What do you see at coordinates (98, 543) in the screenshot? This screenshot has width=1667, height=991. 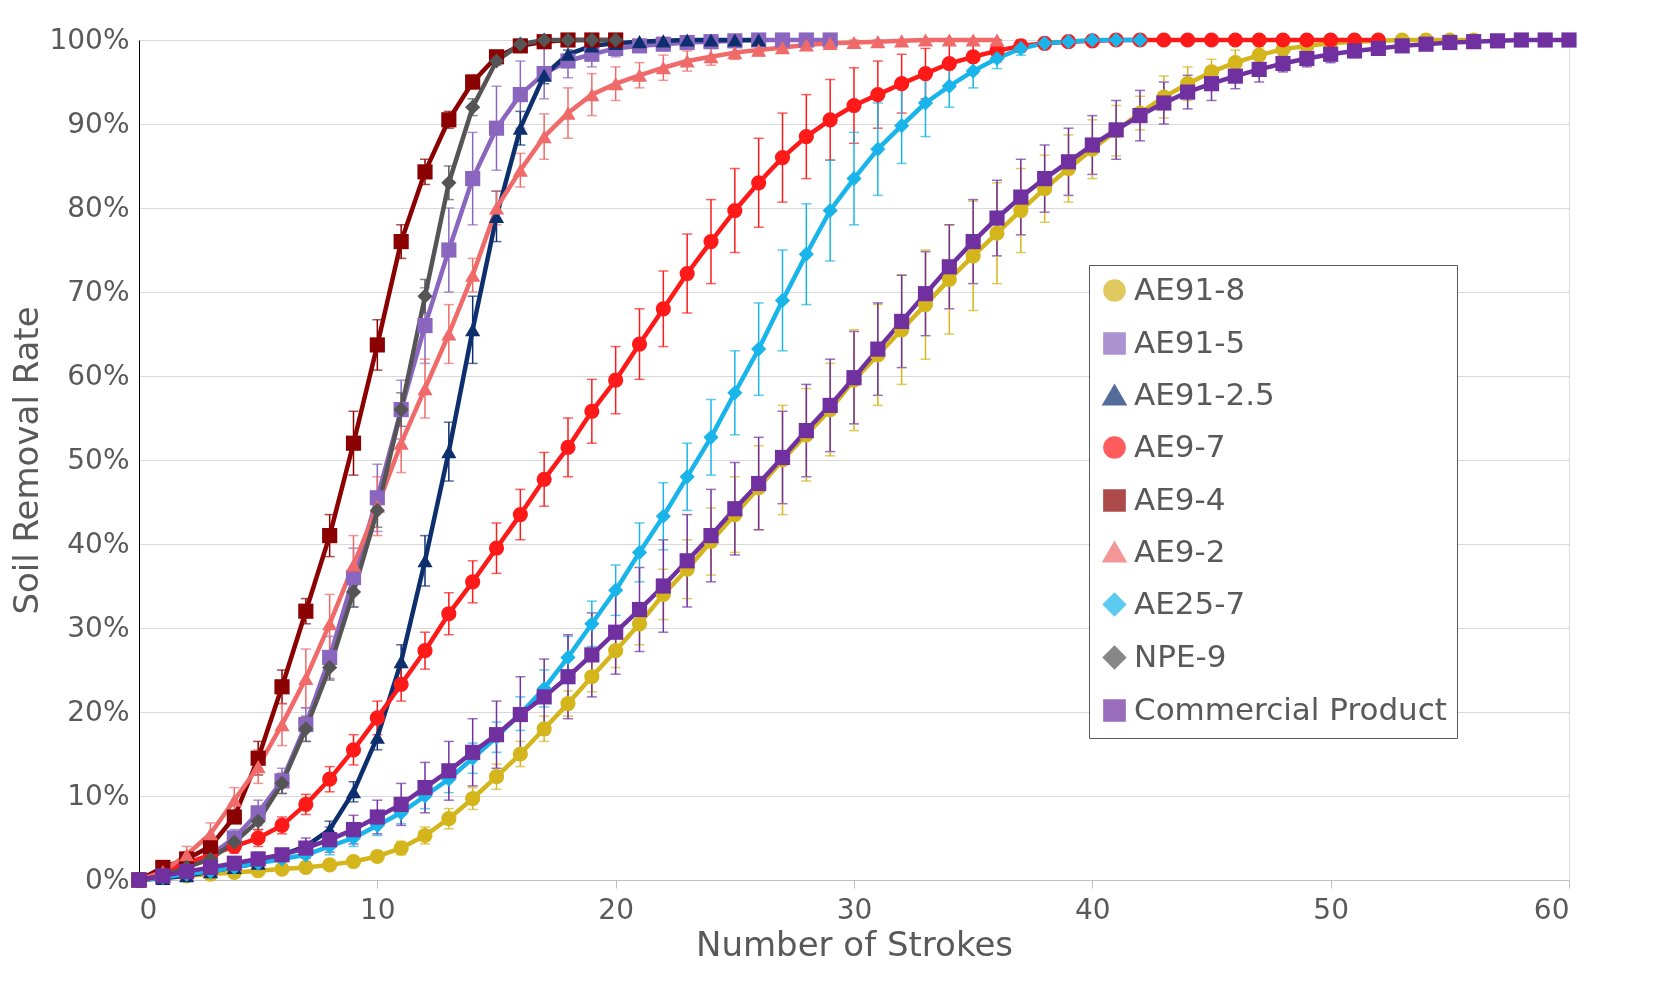 I see `y-tick-label: 40%` at bounding box center [98, 543].